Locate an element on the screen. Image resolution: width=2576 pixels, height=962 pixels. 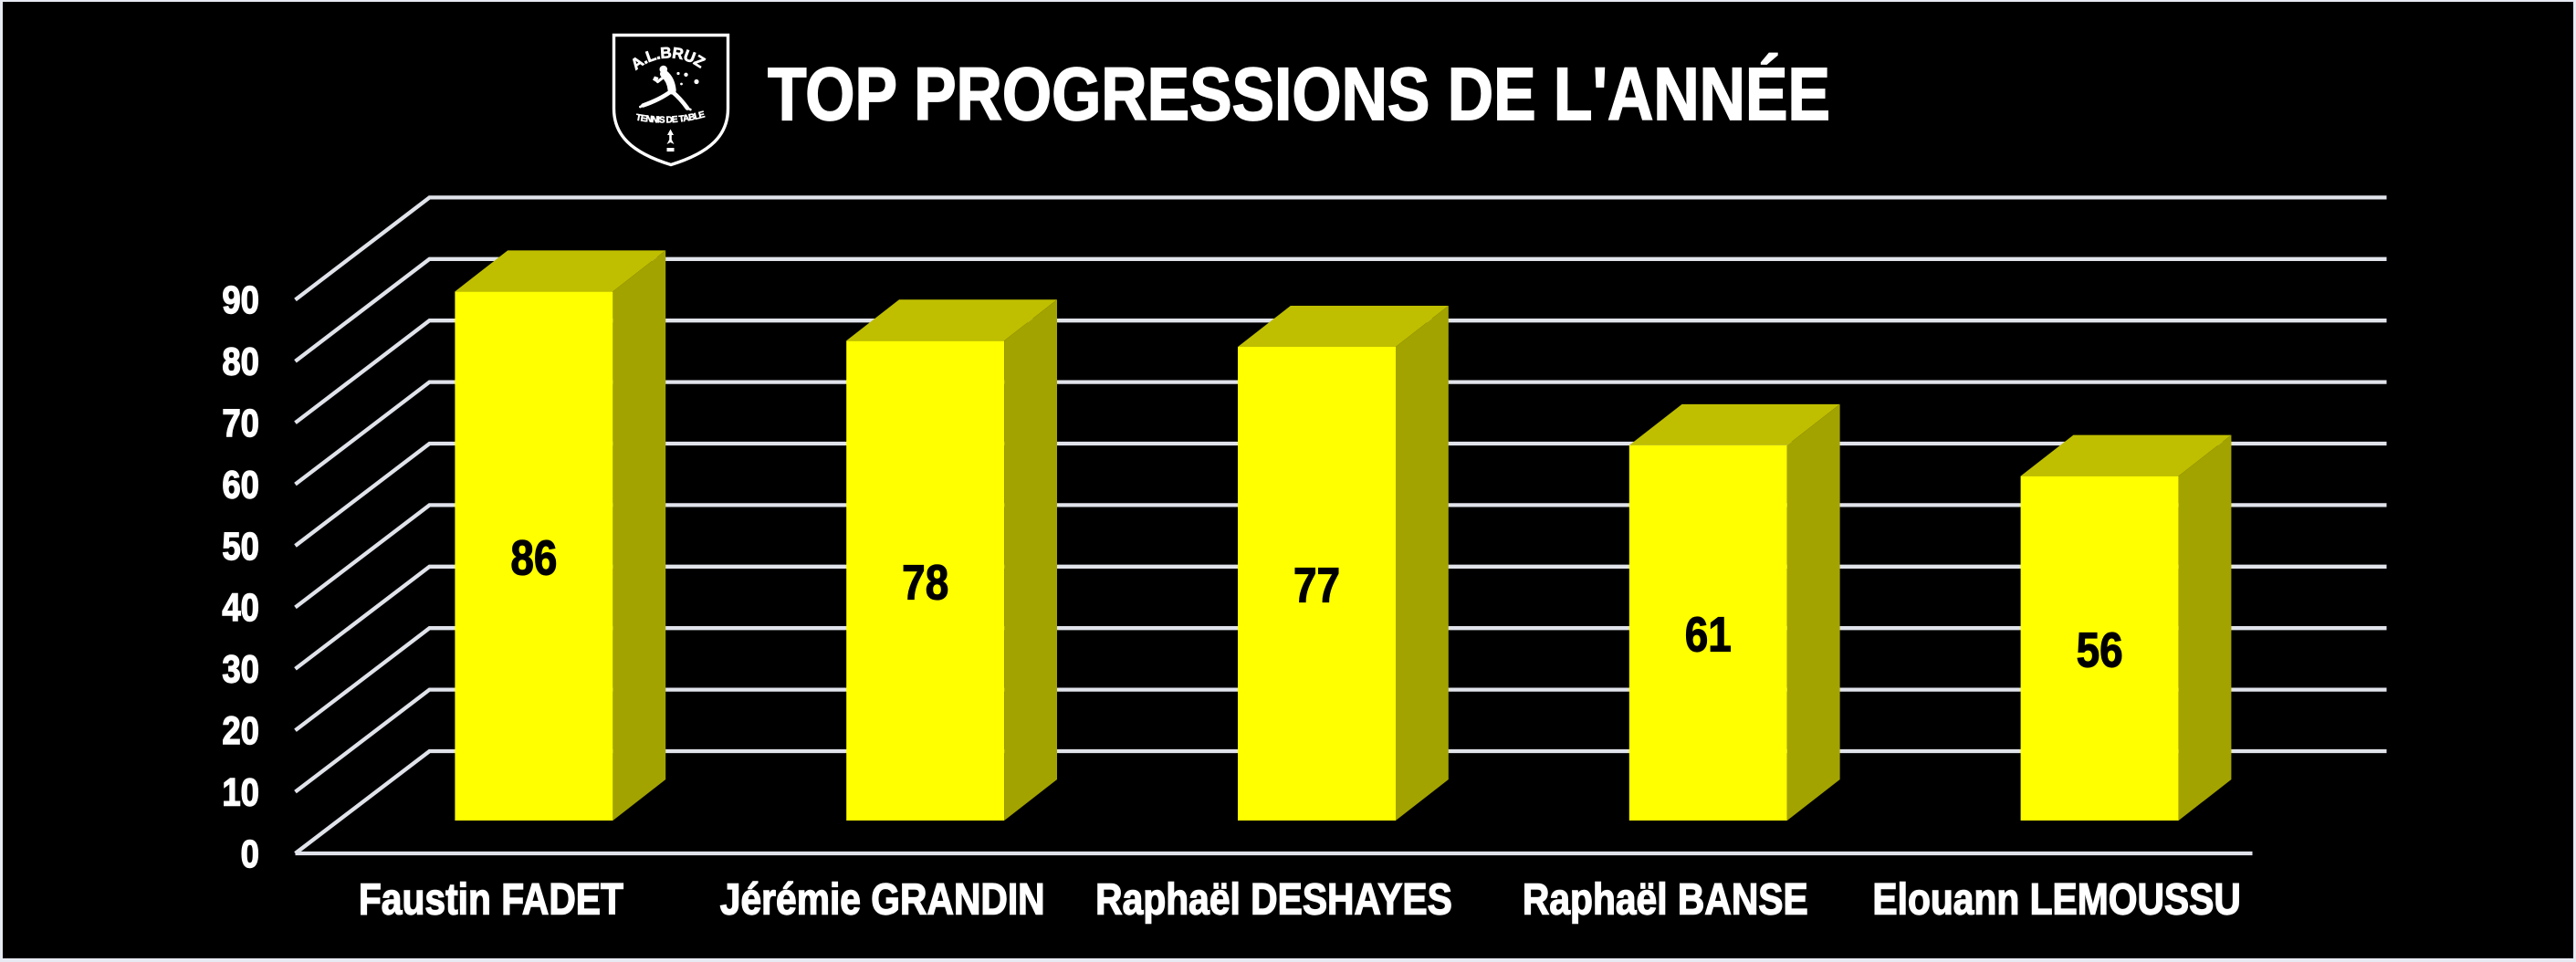
svg-text: 80 is located at coordinates (241, 361).